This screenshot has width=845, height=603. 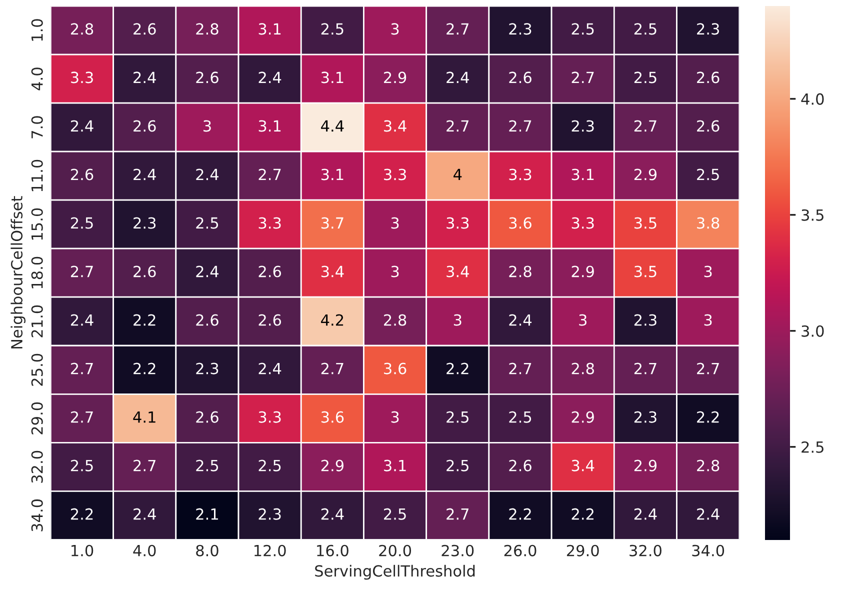 What do you see at coordinates (395, 572) in the screenshot?
I see `x-axis-title: ServingCellThreshold` at bounding box center [395, 572].